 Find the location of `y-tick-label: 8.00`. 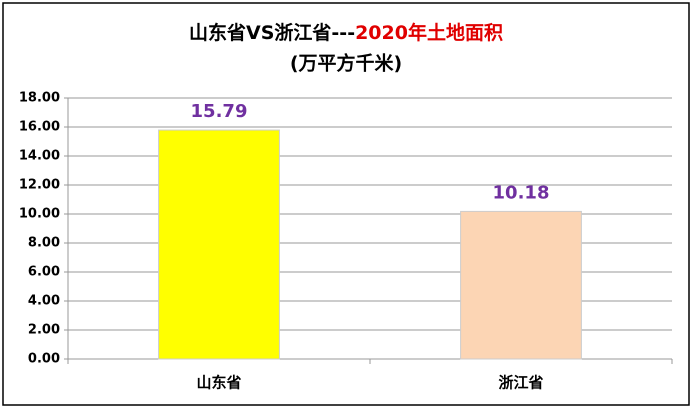

y-tick-label: 8.00 is located at coordinates (44, 243).